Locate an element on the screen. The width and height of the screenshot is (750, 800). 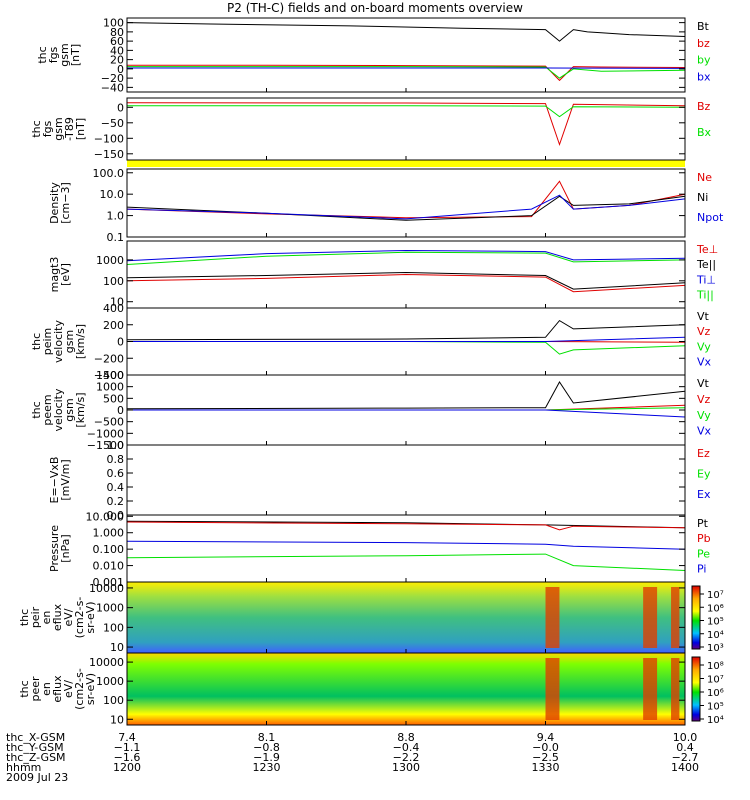
x-row-value: 8.8 is located at coordinates (406, 737).